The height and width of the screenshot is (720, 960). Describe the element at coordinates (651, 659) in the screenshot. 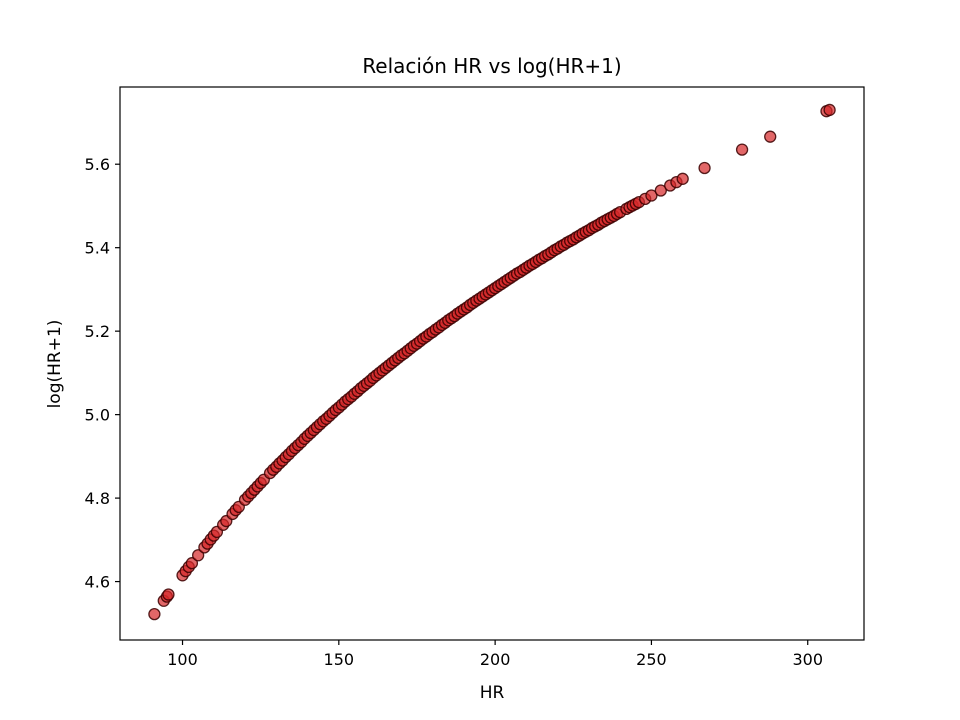

I see `x-tick-label: 250` at that location.